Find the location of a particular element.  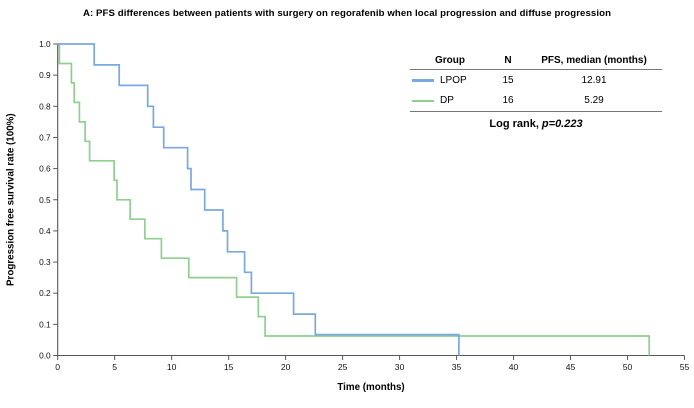

x-tick-label: 25 is located at coordinates (343, 367).